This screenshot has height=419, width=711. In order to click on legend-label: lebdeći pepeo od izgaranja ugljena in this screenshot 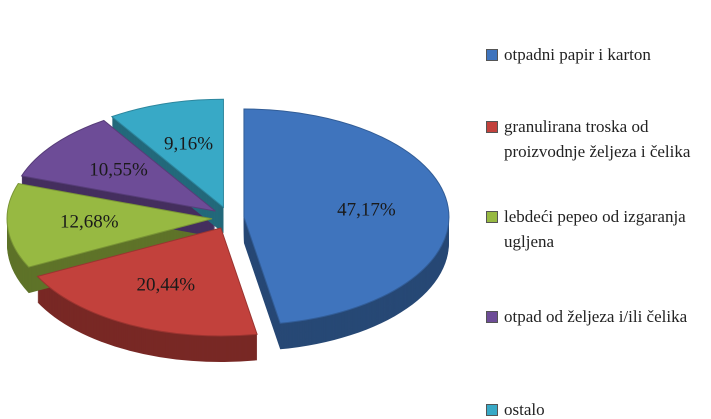, I will do `click(595, 229)`.